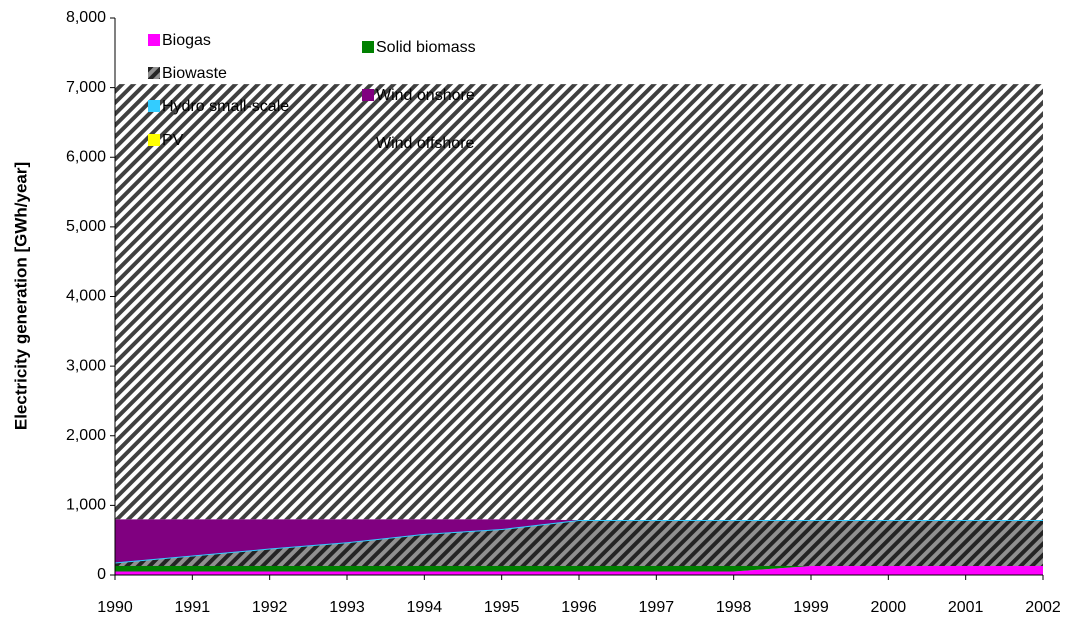 This screenshot has height=629, width=1067. I want to click on legend-label: Biogas, so click(186, 40).